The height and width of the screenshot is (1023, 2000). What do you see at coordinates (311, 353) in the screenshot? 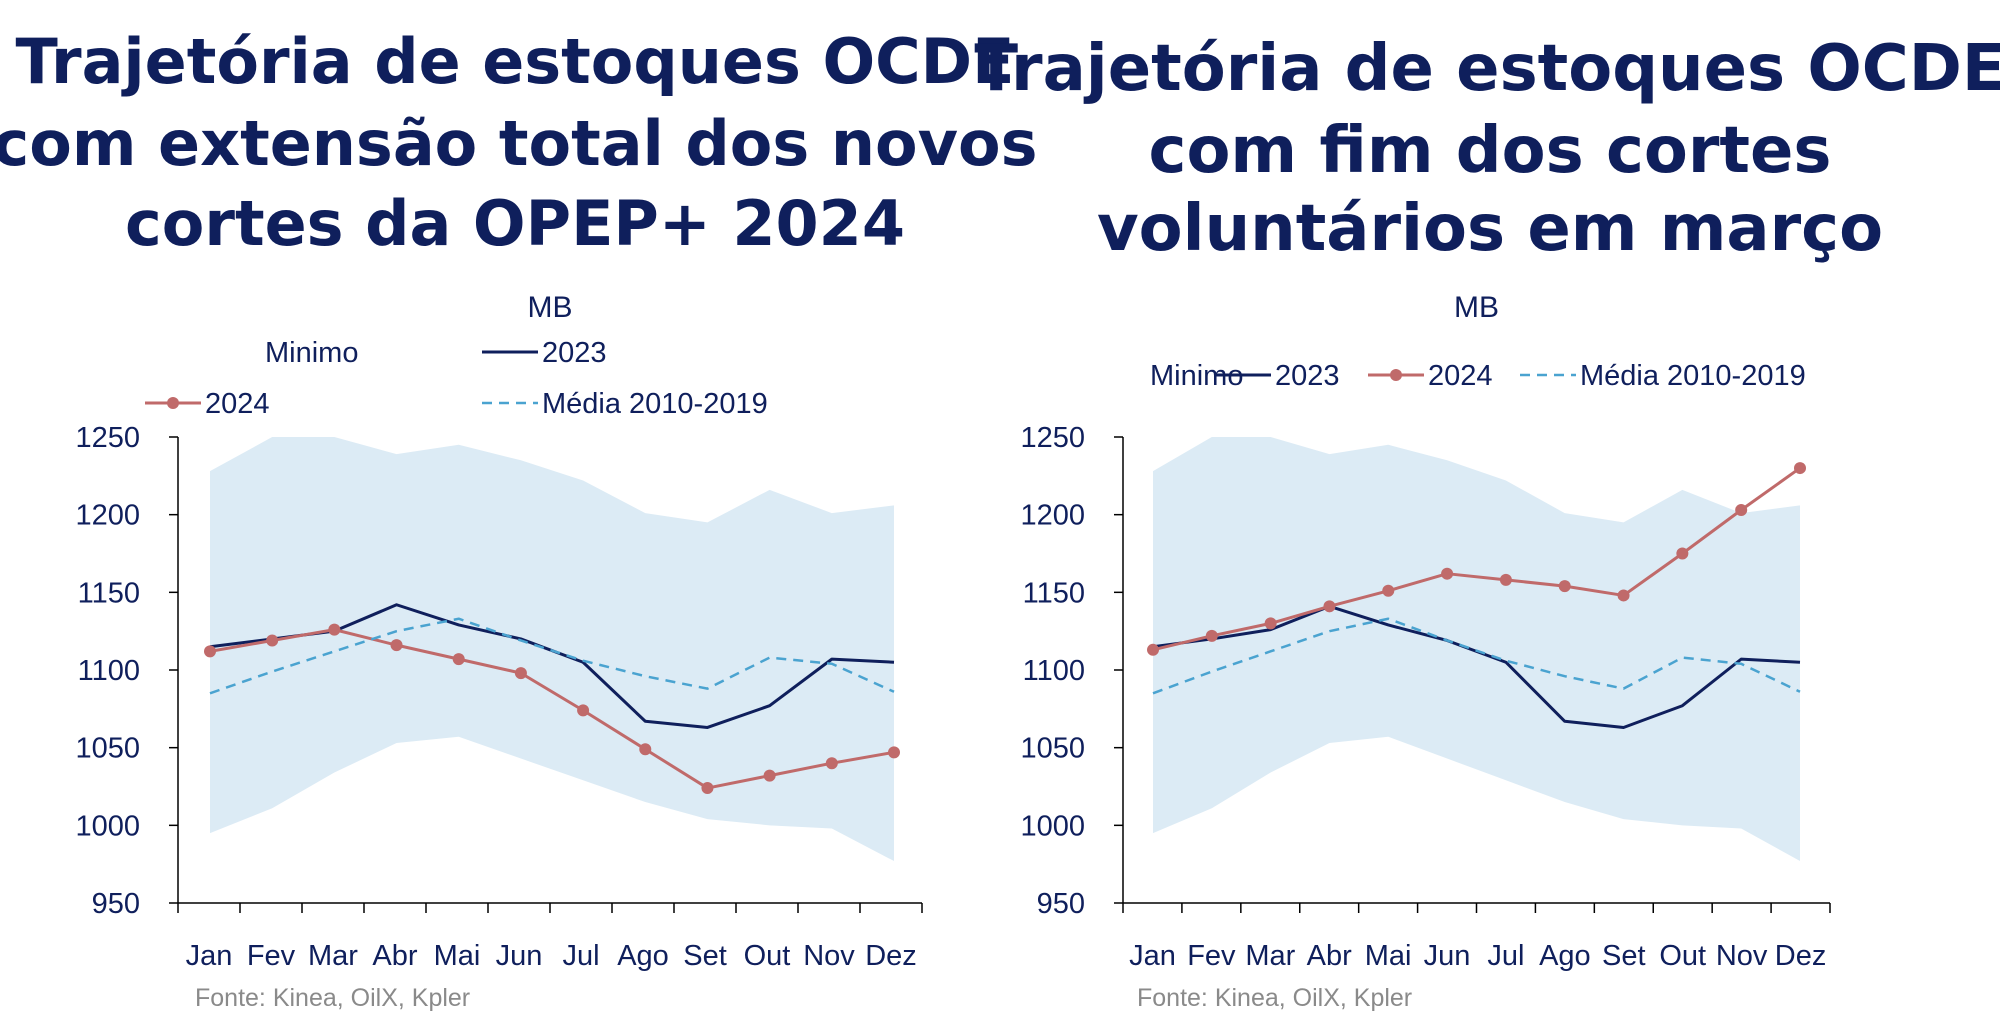
I see `legend-label-minimo: Minimo` at bounding box center [311, 353].